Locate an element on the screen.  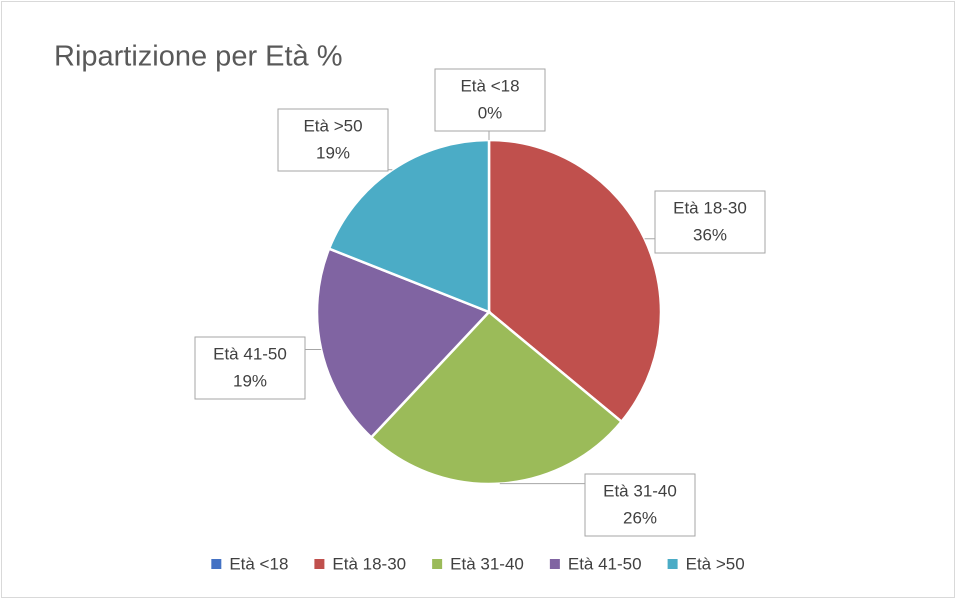
data-label-category: Età <18 is located at coordinates (489, 85).